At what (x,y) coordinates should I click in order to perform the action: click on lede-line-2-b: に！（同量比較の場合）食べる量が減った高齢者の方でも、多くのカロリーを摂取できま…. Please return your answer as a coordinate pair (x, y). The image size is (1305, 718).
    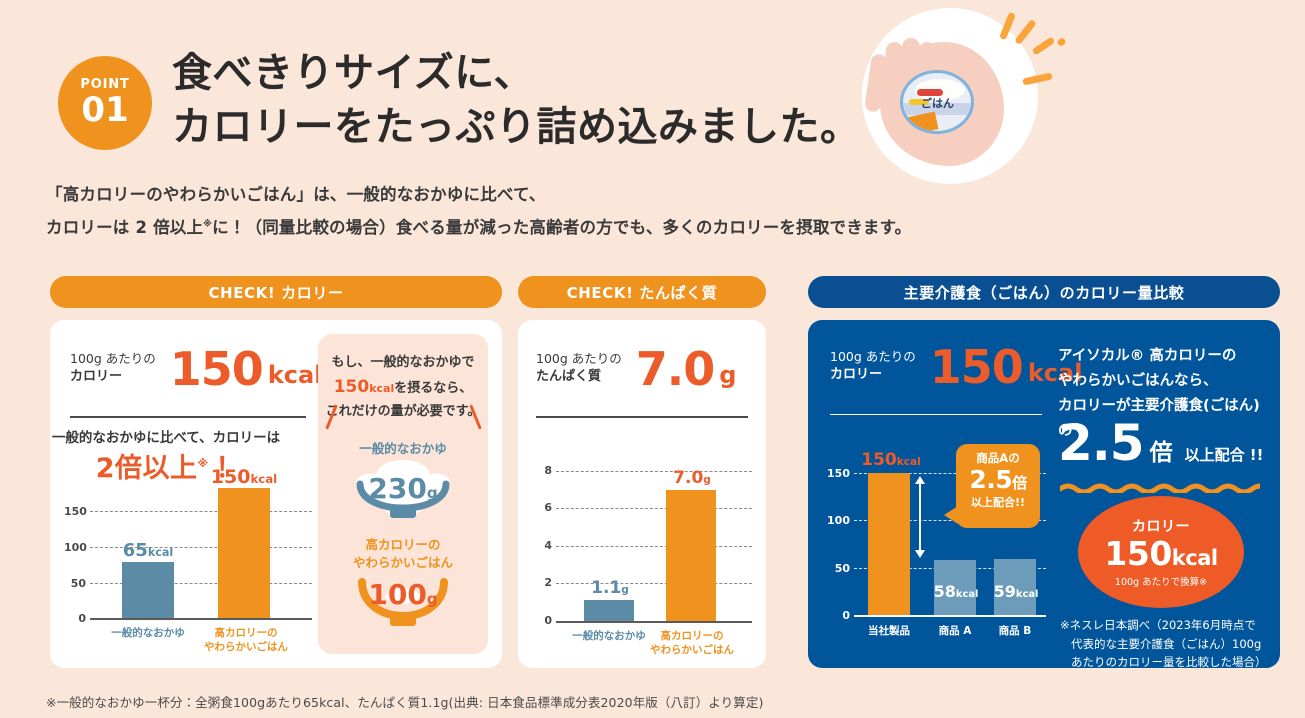
    Looking at the image, I should click on (562, 227).